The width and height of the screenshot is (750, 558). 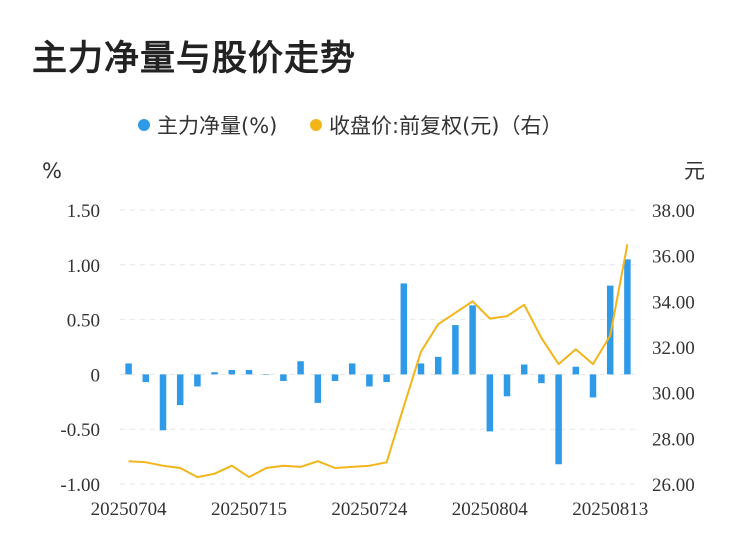 I want to click on right-tick-label: 36.00, so click(x=673, y=257).